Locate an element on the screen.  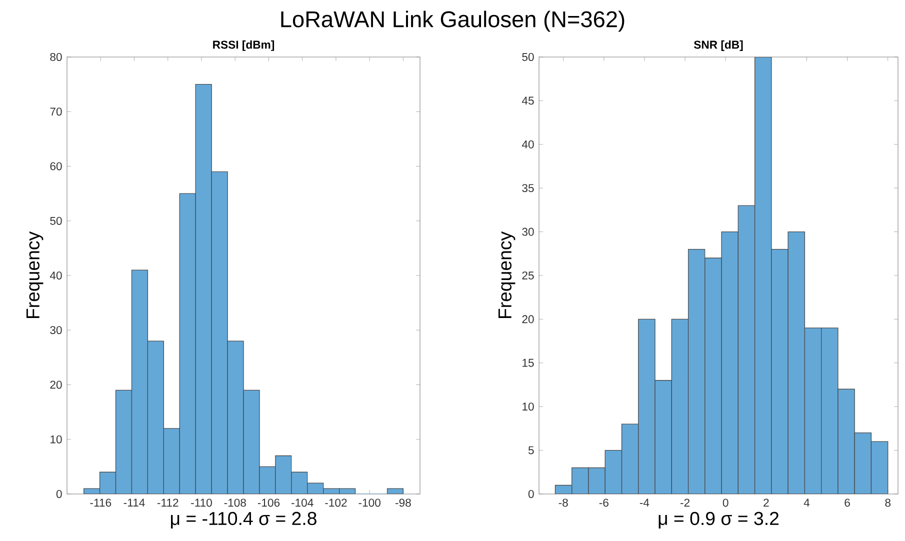
x-tick-label: -6 is located at coordinates (603, 502).